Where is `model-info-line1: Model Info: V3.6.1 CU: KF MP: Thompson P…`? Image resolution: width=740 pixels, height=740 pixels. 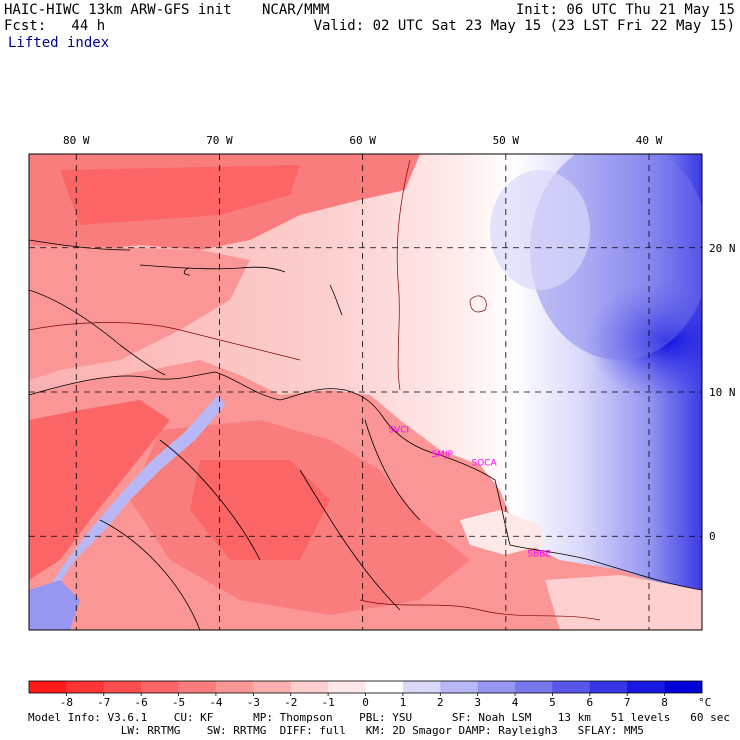 model-info-line1: Model Info: V3.6.1 CU: KF MP: Thompson P… is located at coordinates (379, 717).